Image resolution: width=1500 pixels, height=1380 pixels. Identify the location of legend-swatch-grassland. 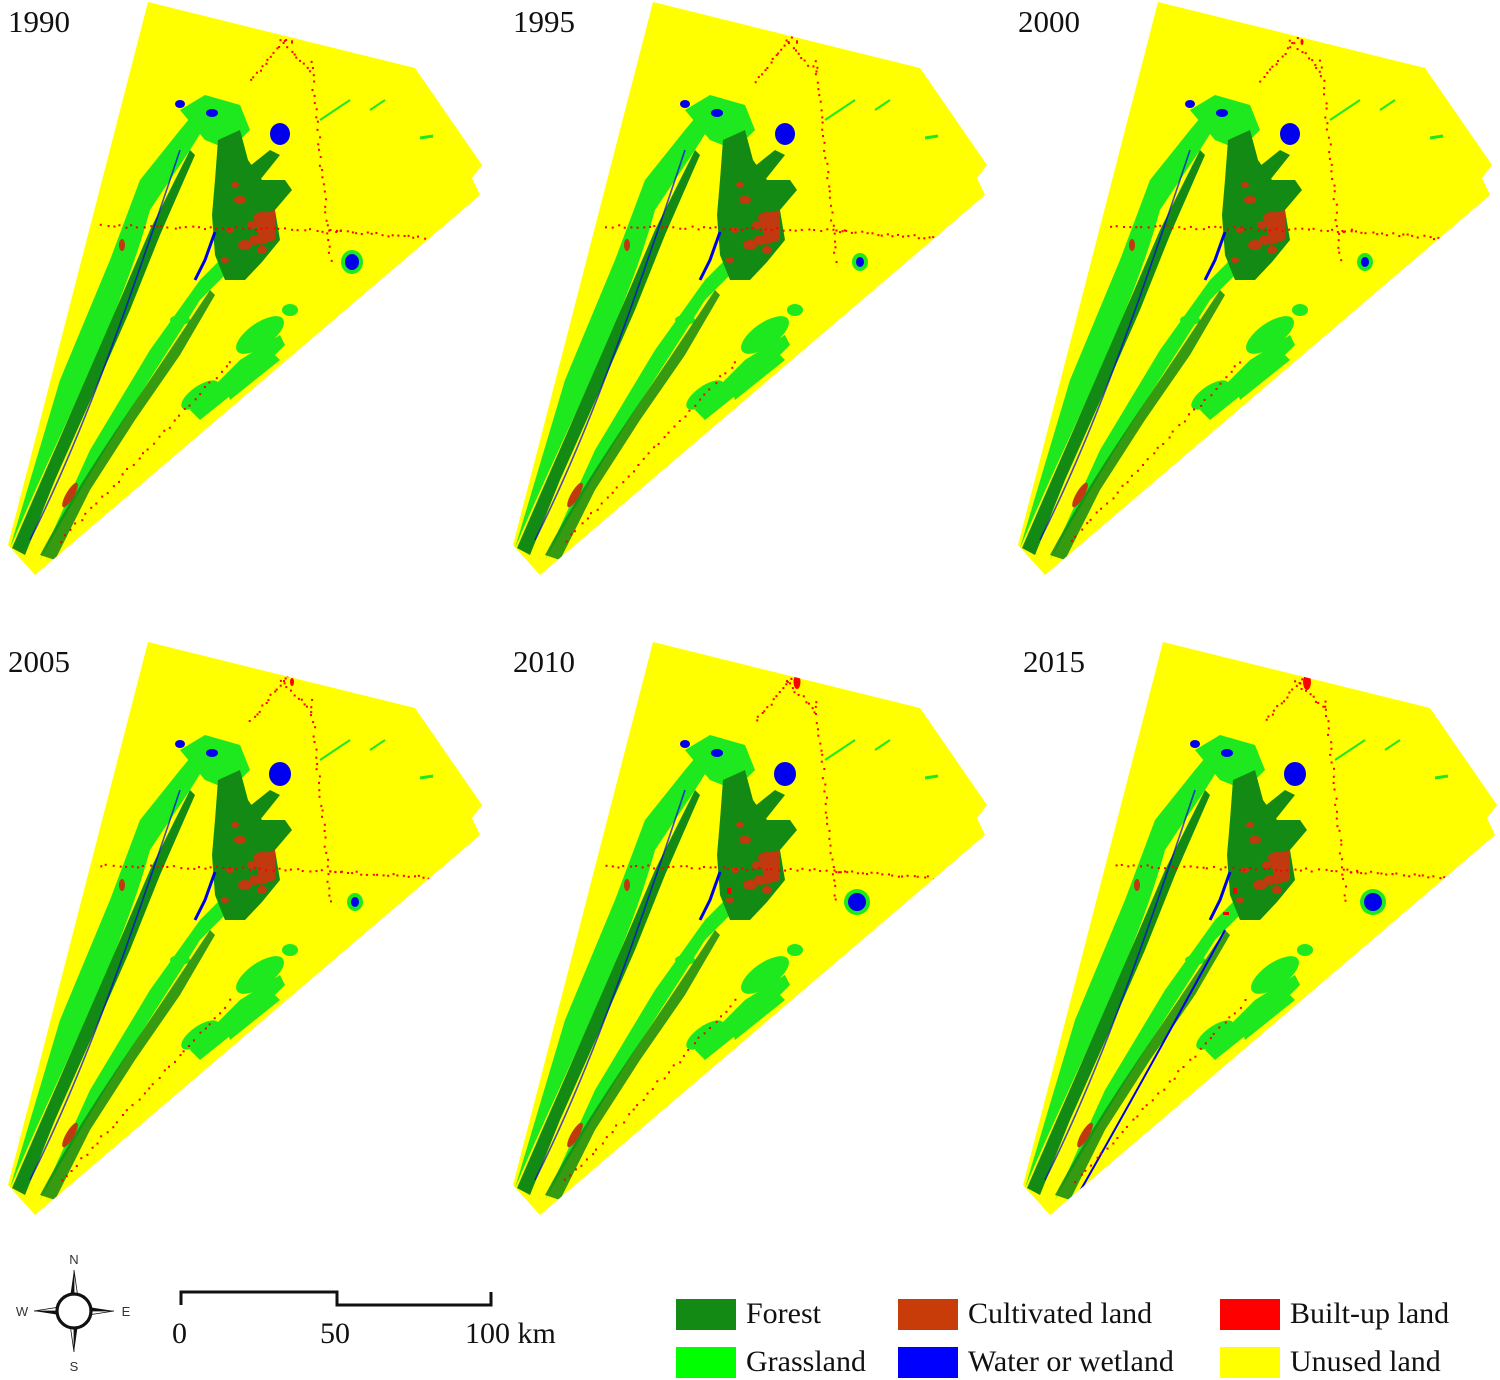
(706, 1362).